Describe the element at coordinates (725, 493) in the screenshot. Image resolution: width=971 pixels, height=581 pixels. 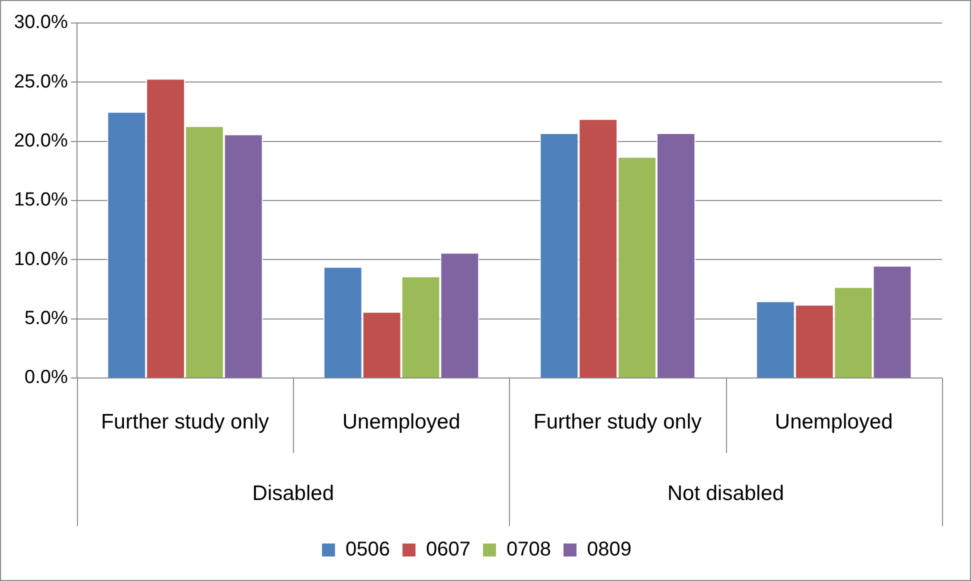
I see `text: Not disabled` at that location.